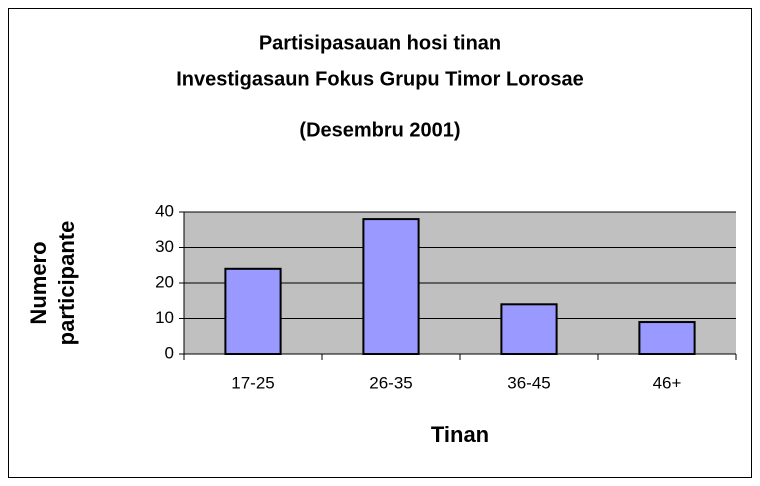 This screenshot has height=486, width=760. I want to click on chart-title: Investigasaun Fokus Grupu Timor Lorosae, so click(380, 79).